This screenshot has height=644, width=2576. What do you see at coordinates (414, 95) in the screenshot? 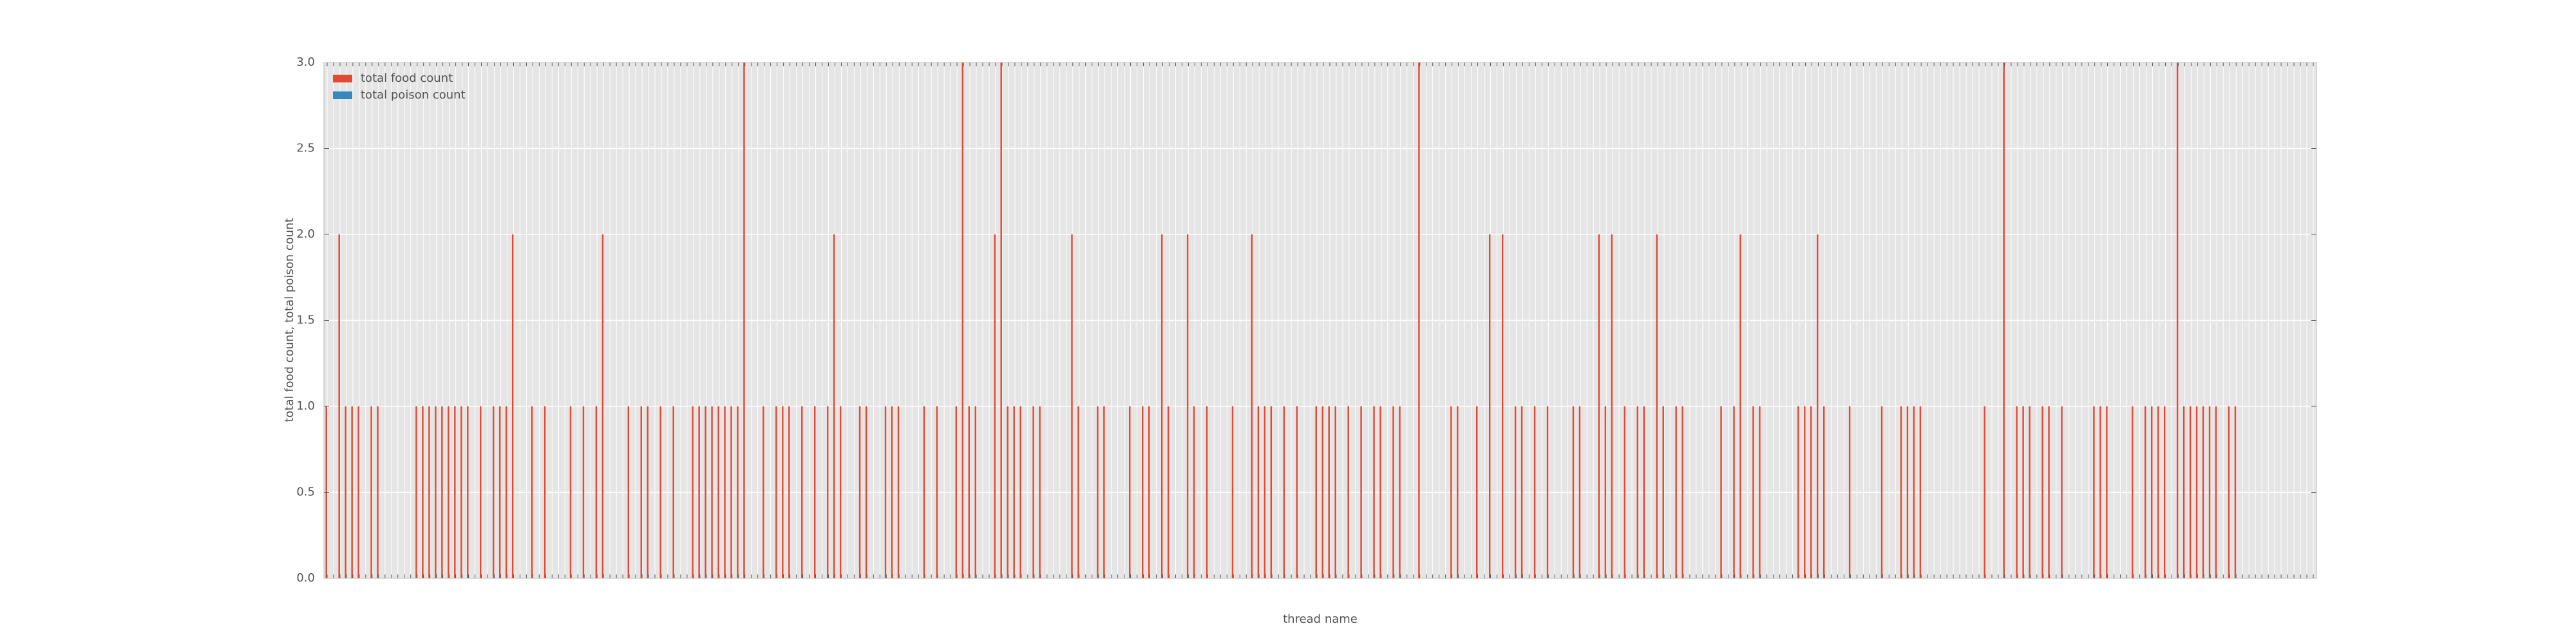
I see `legend-label: total poison count` at bounding box center [414, 95].